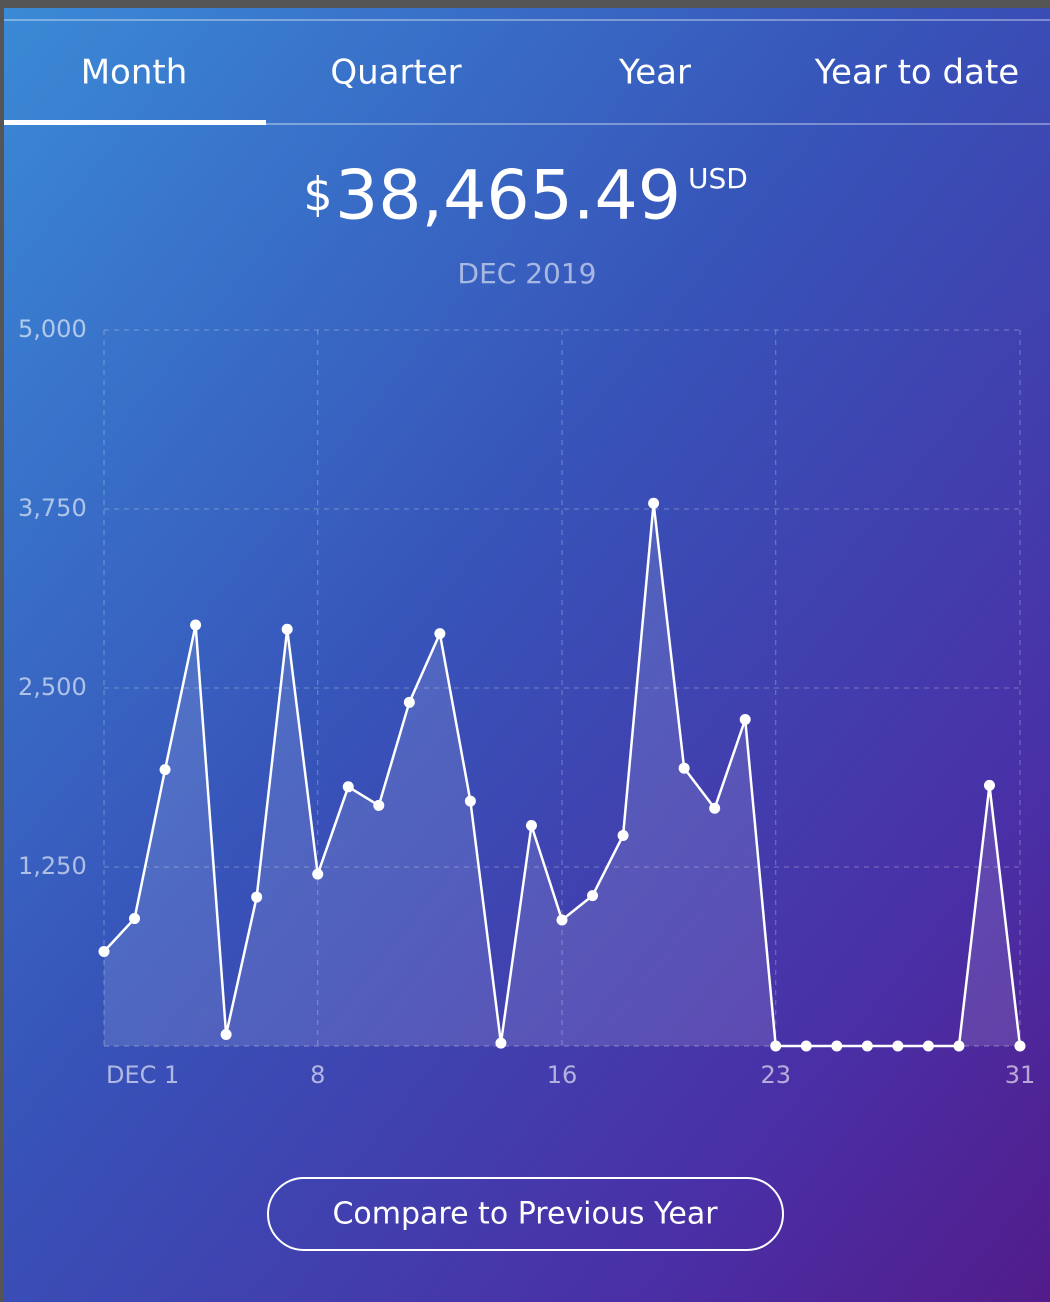  Describe the element at coordinates (52, 866) in the screenshot. I see `y-tick-label: 1,250` at that location.